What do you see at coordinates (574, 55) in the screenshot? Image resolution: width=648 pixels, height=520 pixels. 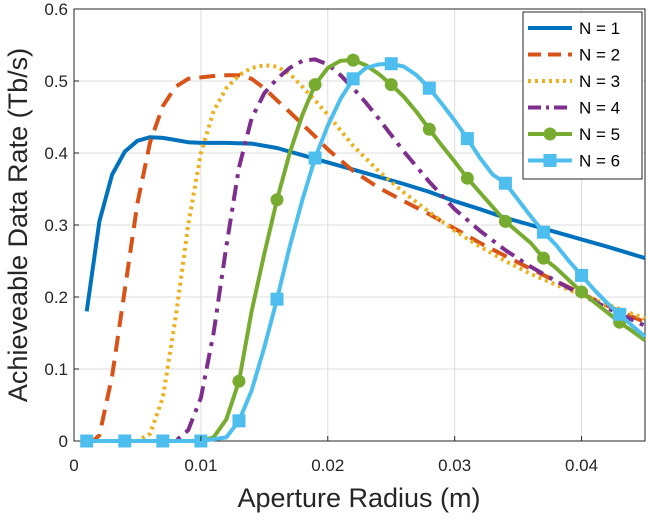 I see `legend-item: N = 2` at bounding box center [574, 55].